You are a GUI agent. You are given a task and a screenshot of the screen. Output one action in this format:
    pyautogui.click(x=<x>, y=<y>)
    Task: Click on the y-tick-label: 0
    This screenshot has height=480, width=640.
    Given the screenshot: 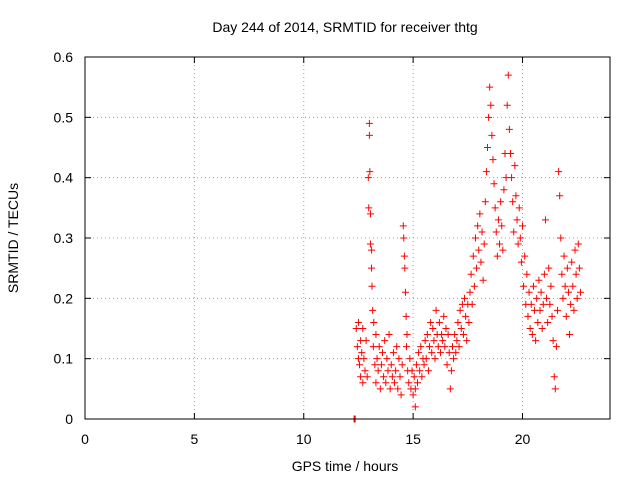 What is the action you would take?
    pyautogui.click(x=69, y=419)
    